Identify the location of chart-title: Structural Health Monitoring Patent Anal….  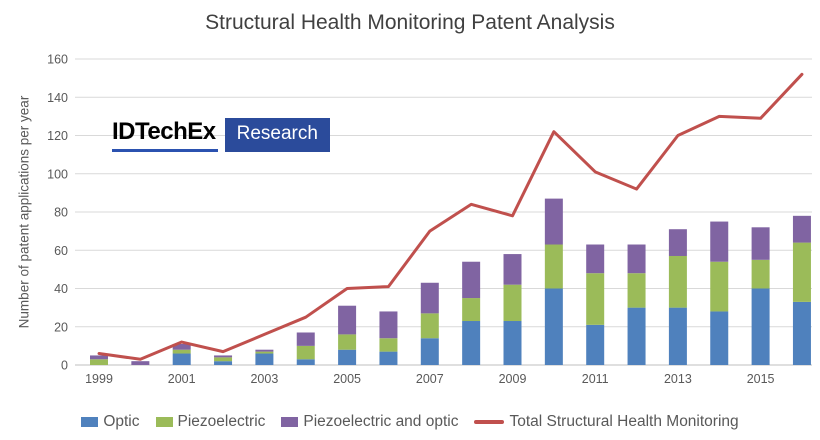
(410, 22).